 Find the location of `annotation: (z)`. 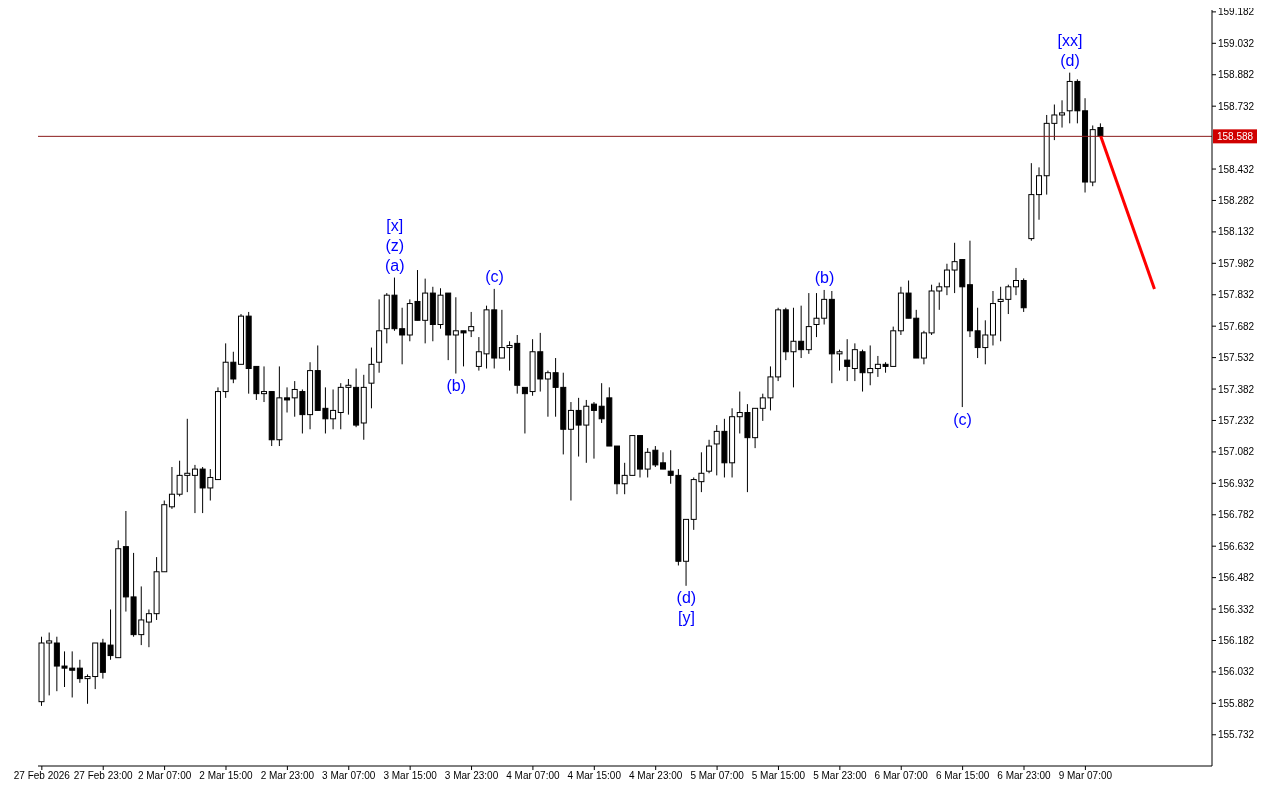

annotation: (z) is located at coordinates (395, 246).